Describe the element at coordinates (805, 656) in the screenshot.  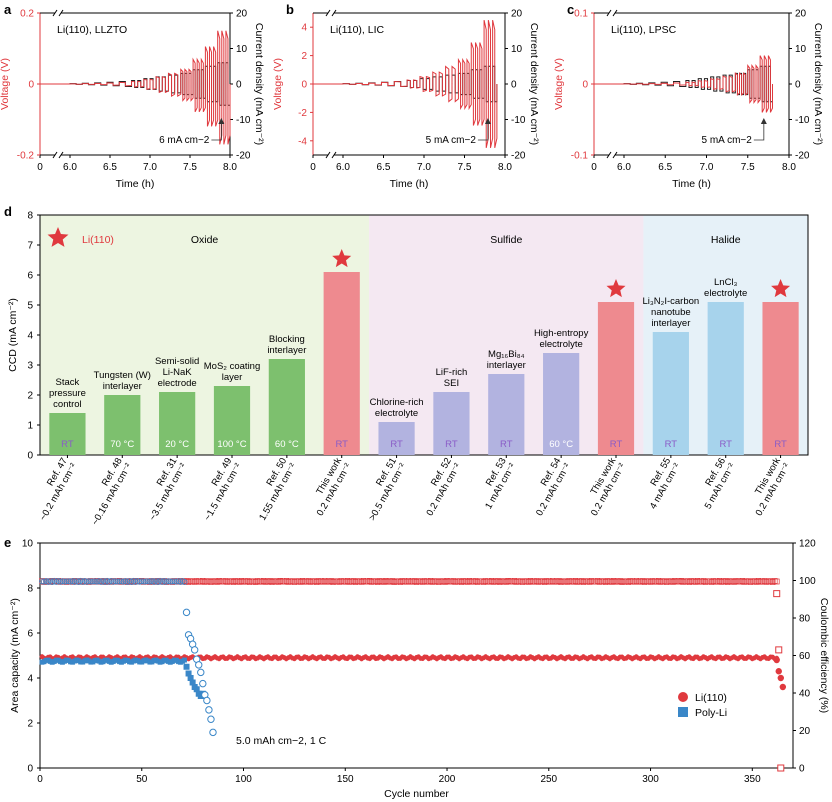
I see `y-right-tick-label: 60` at that location.